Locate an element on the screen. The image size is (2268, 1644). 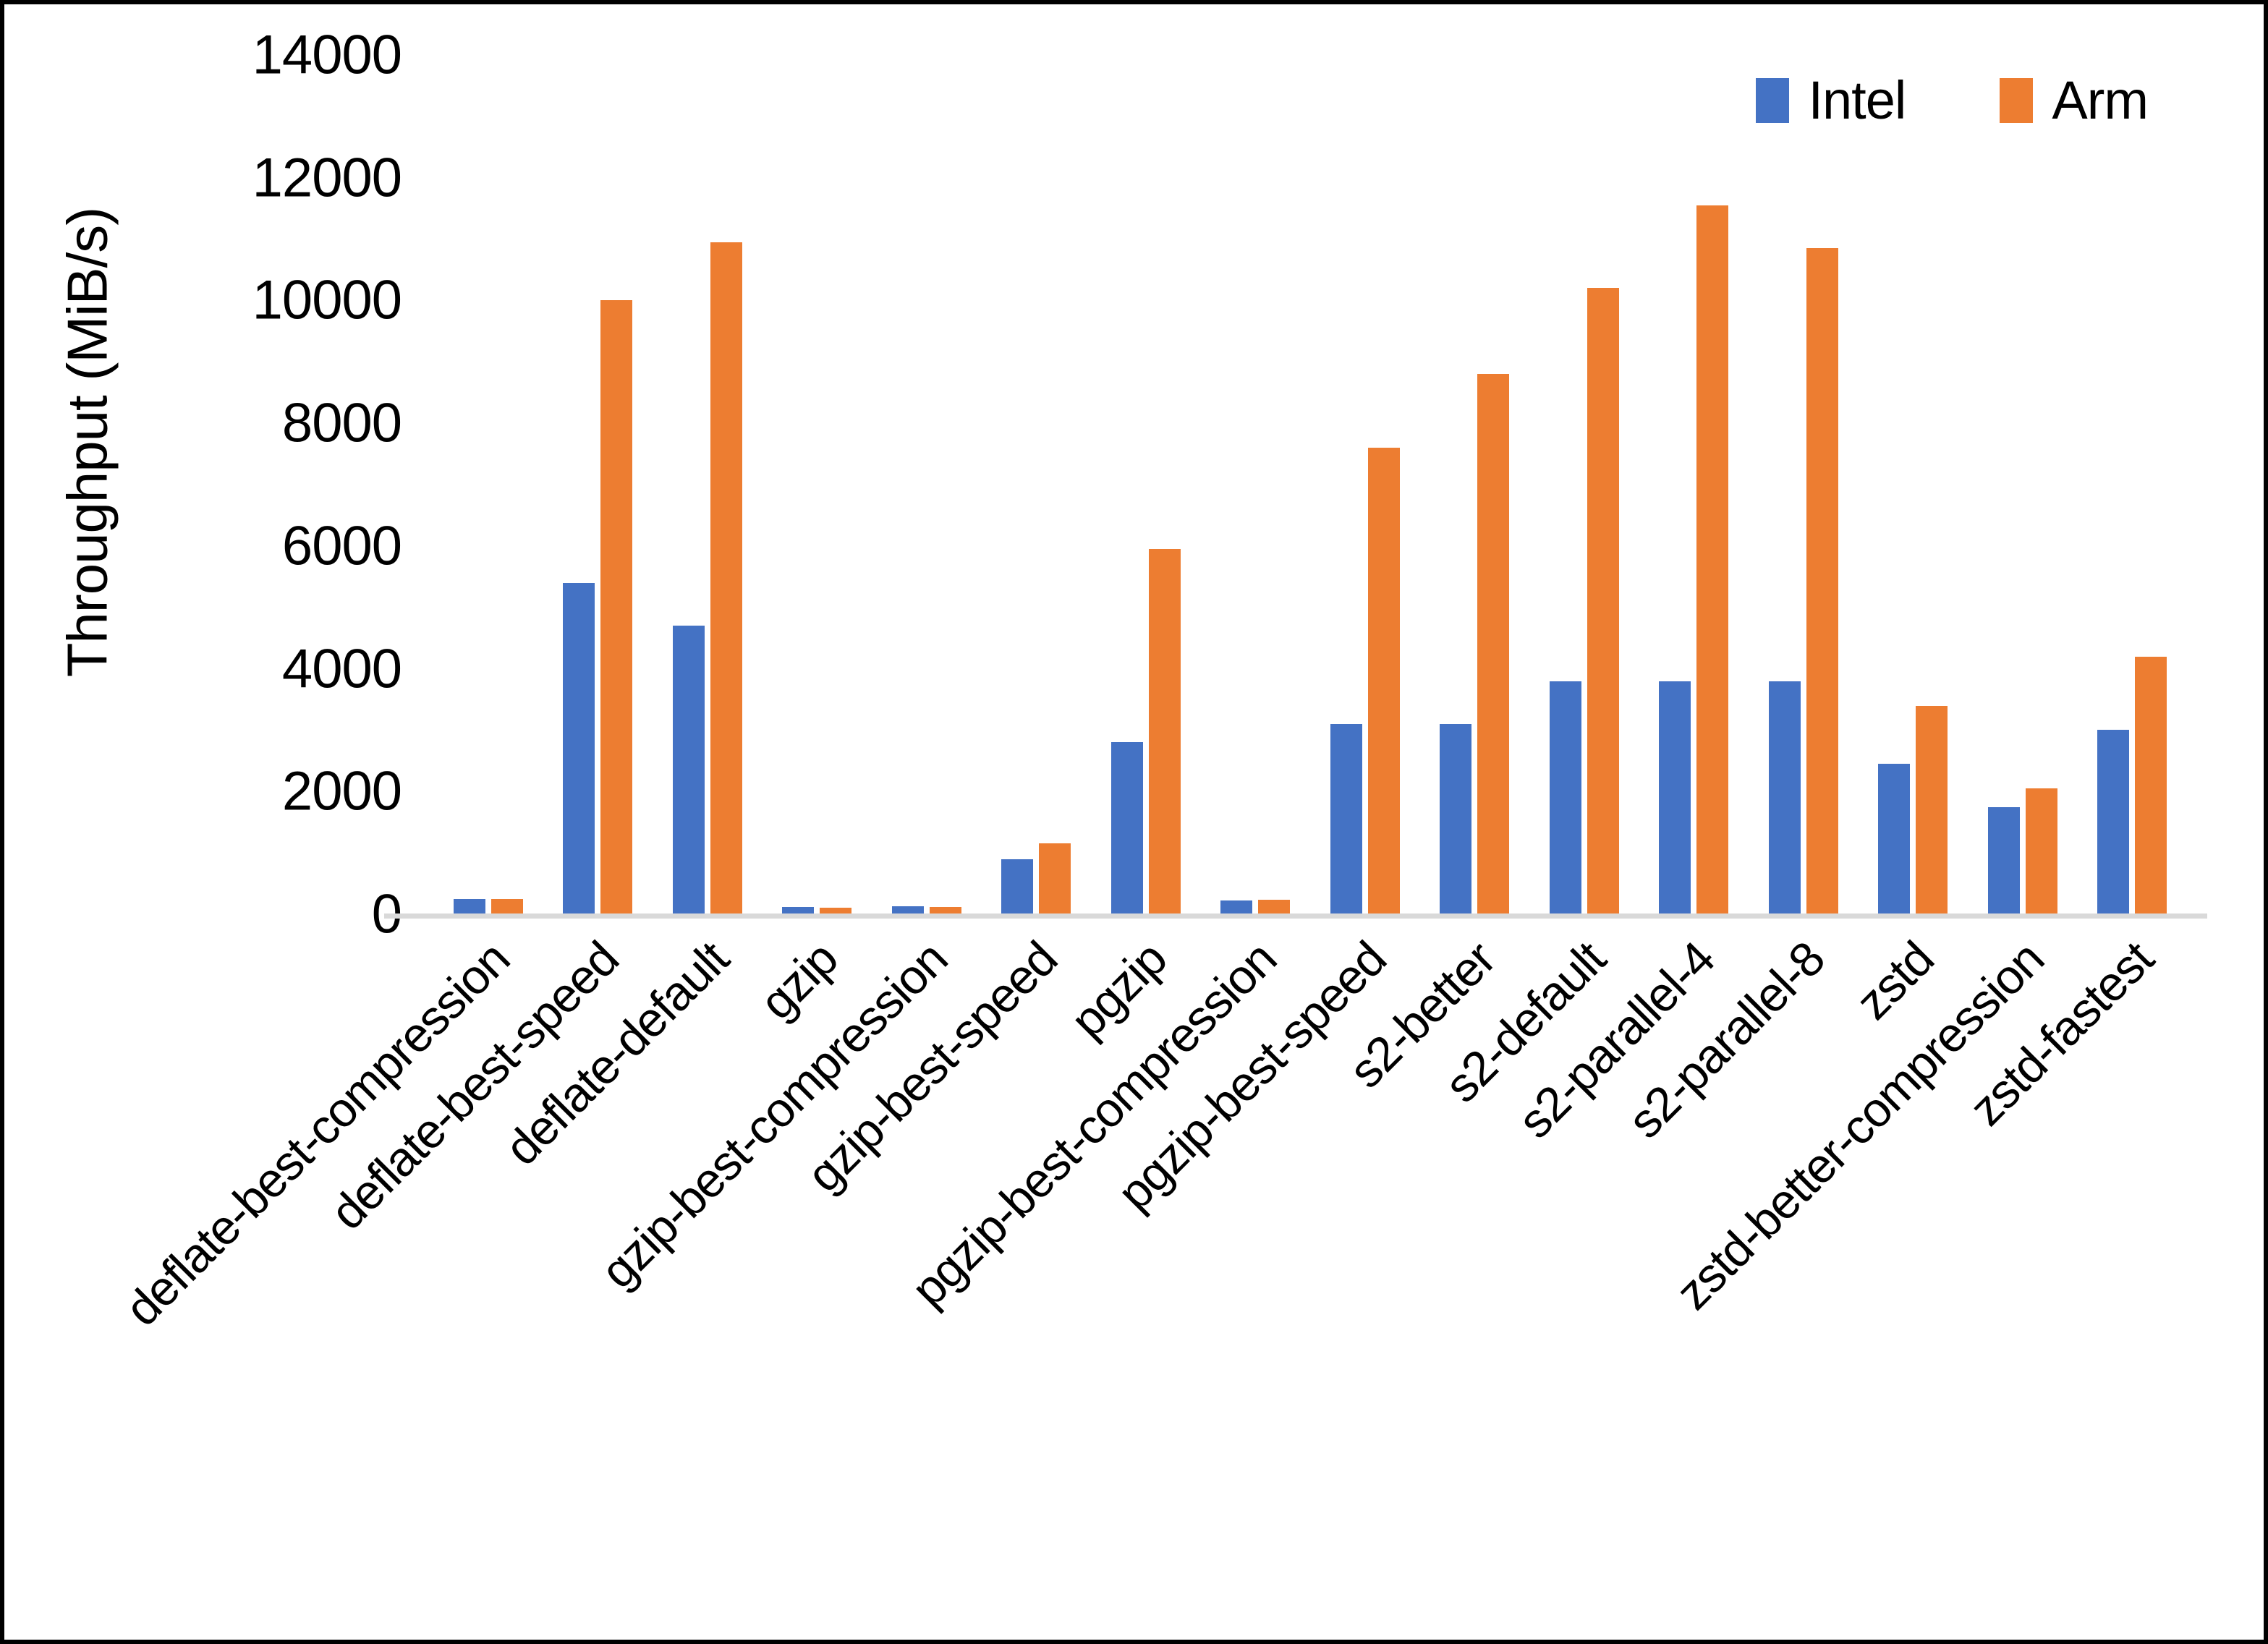
y-axis-tick-label: 8000 is located at coordinates (341, 423).